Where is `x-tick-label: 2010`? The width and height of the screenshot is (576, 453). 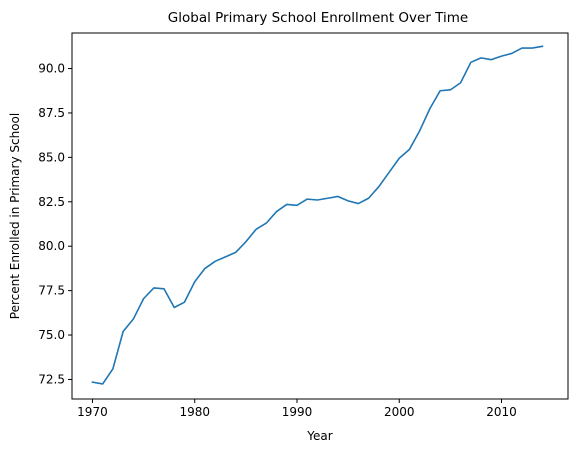 x-tick-label: 2010 is located at coordinates (501, 412).